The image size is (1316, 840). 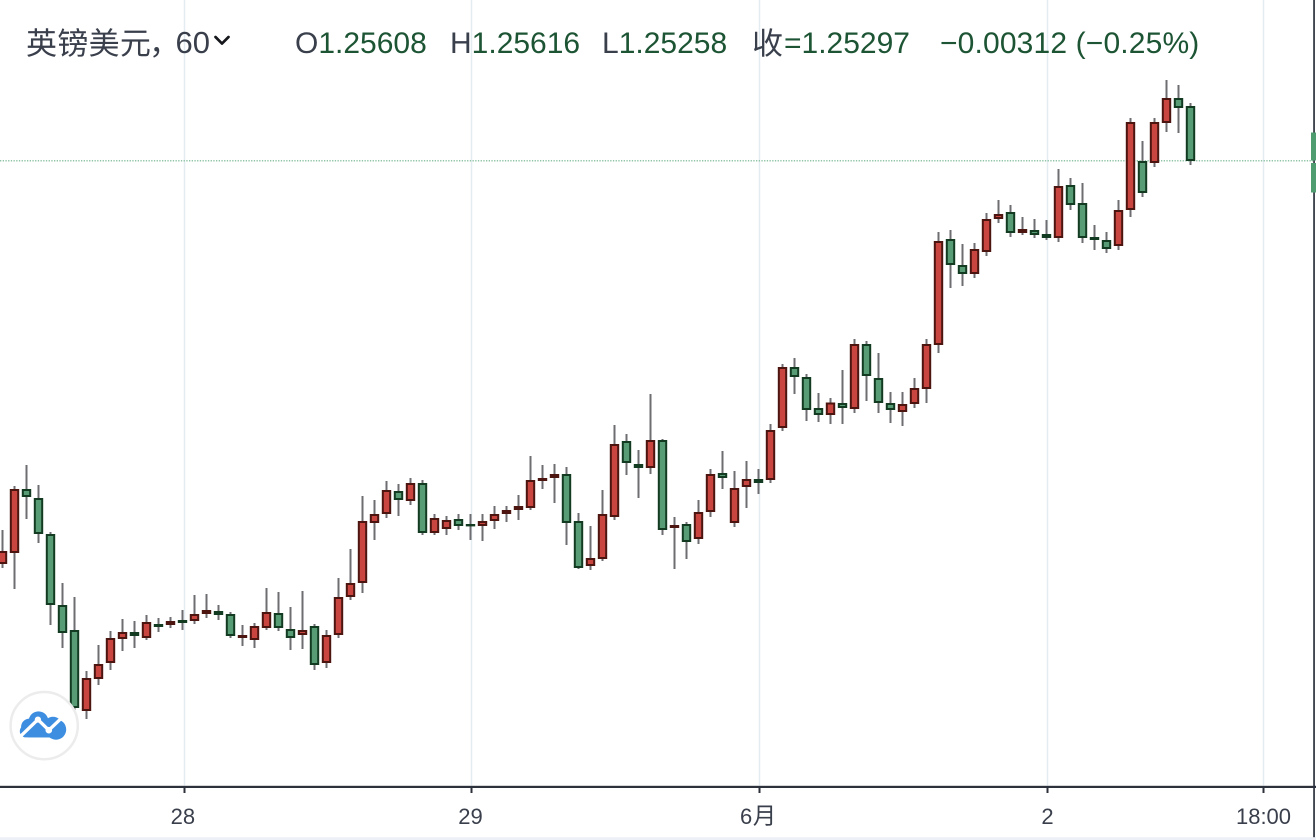 I want to click on svg-text: 60, so click(x=193, y=42).